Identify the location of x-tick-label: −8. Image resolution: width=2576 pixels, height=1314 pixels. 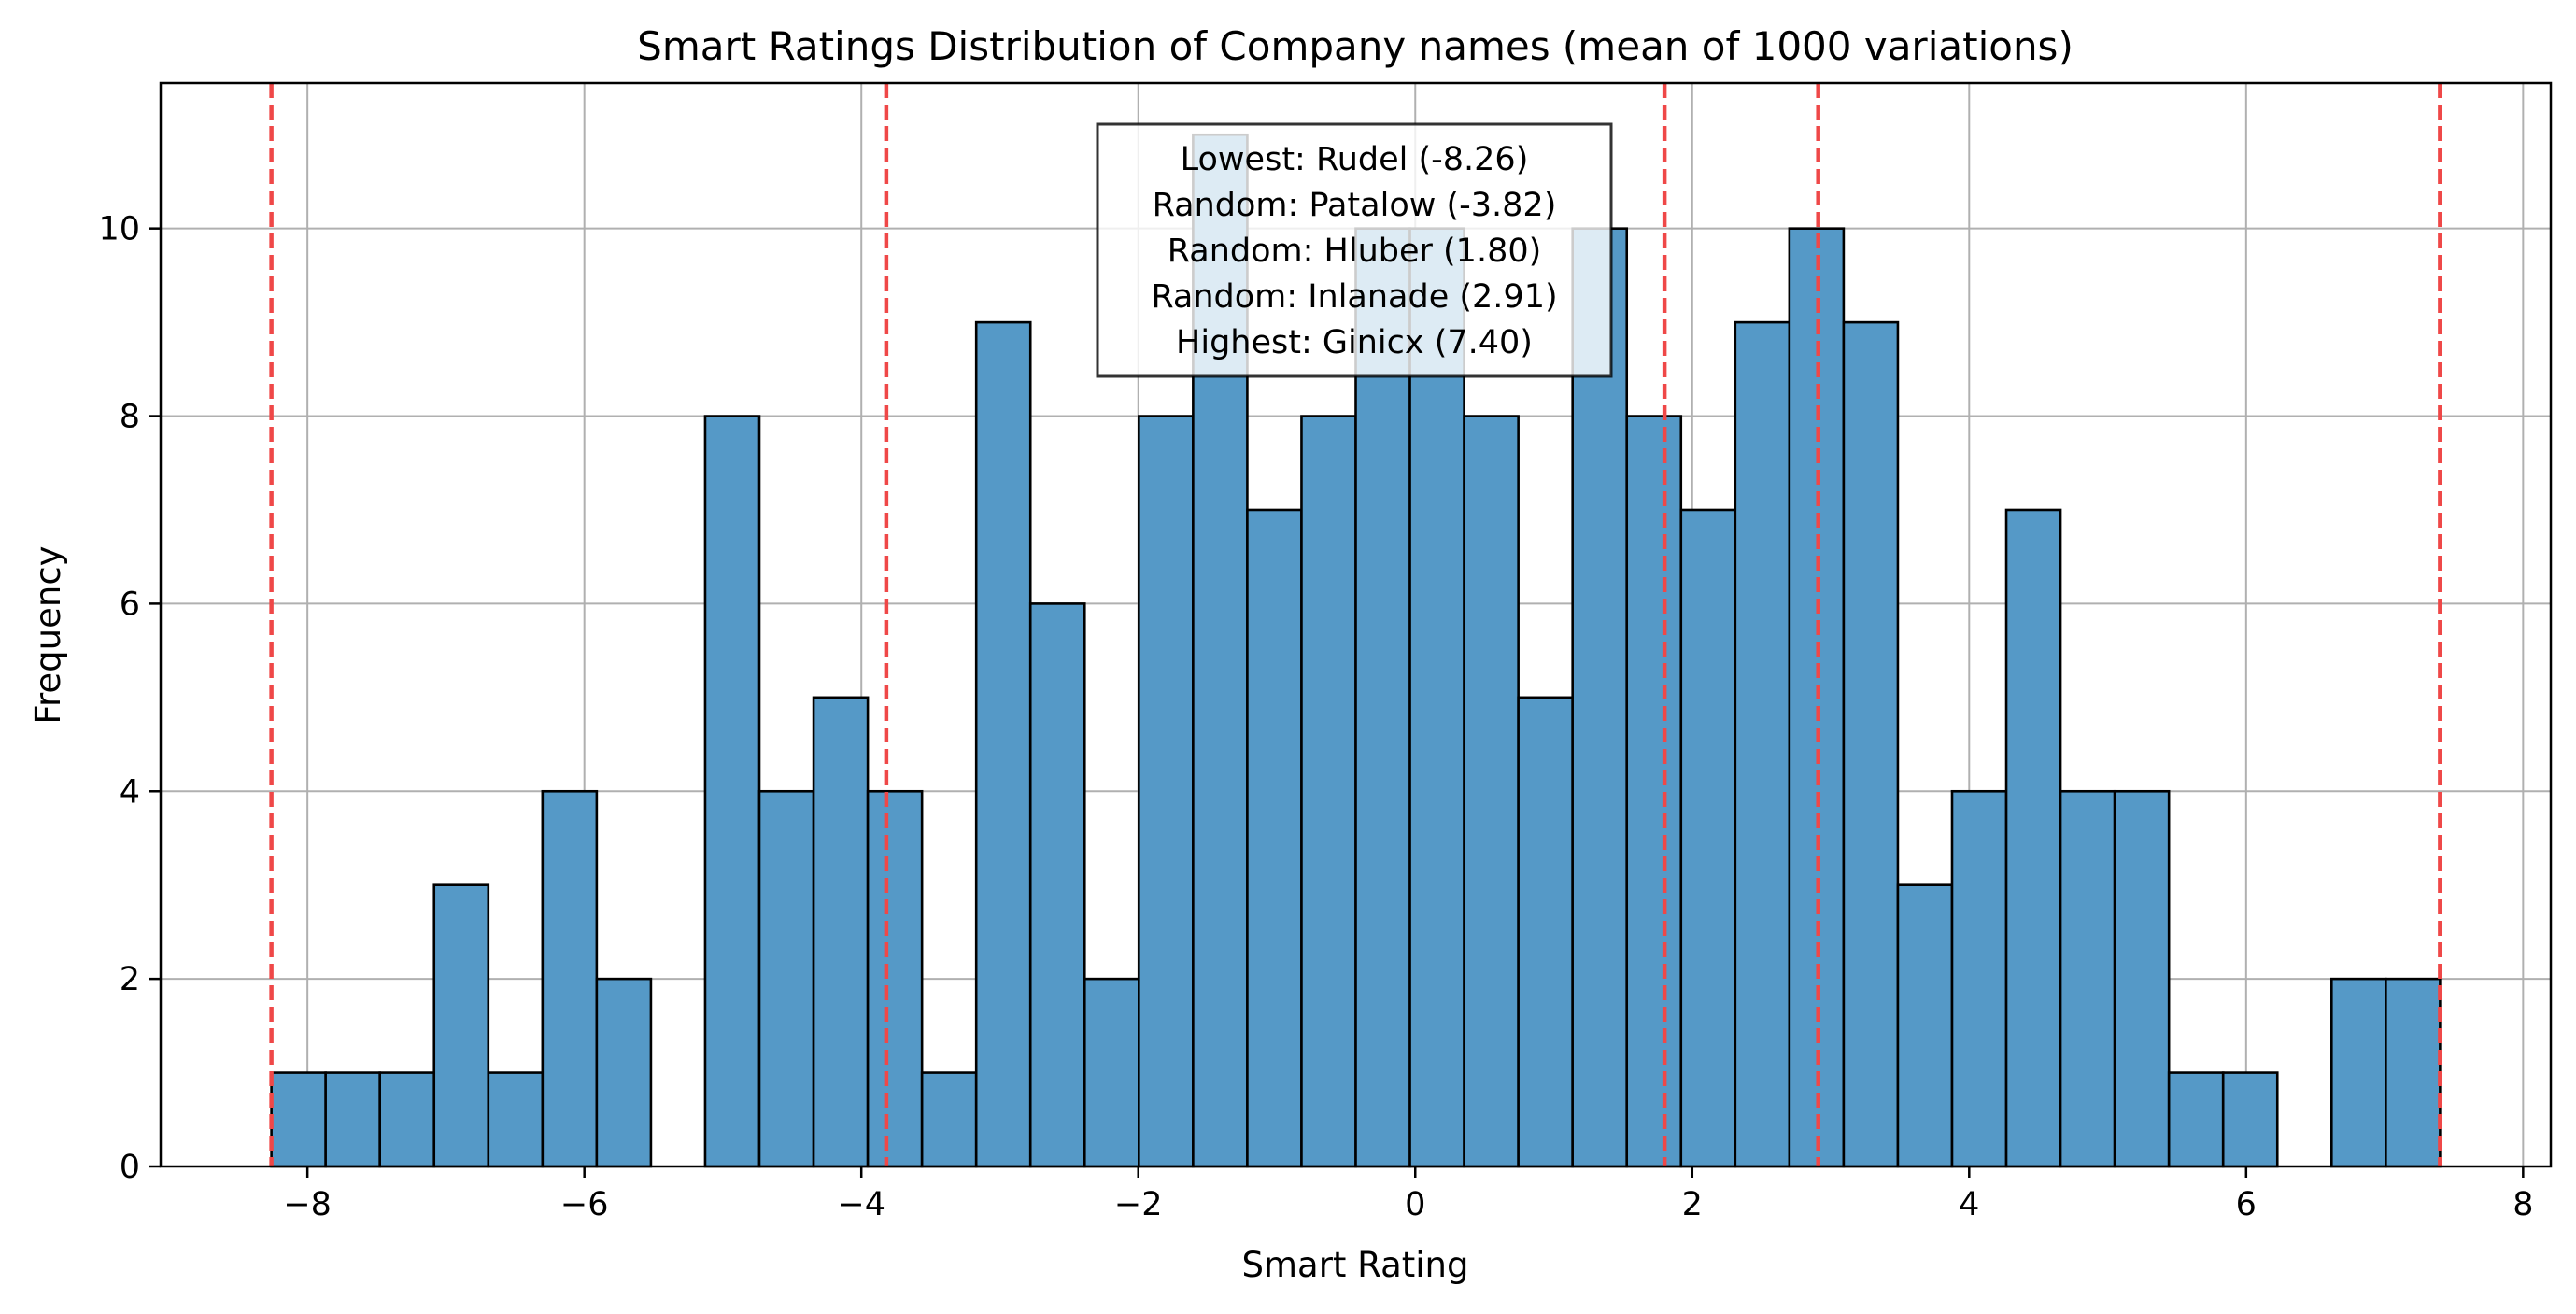
(307, 1204).